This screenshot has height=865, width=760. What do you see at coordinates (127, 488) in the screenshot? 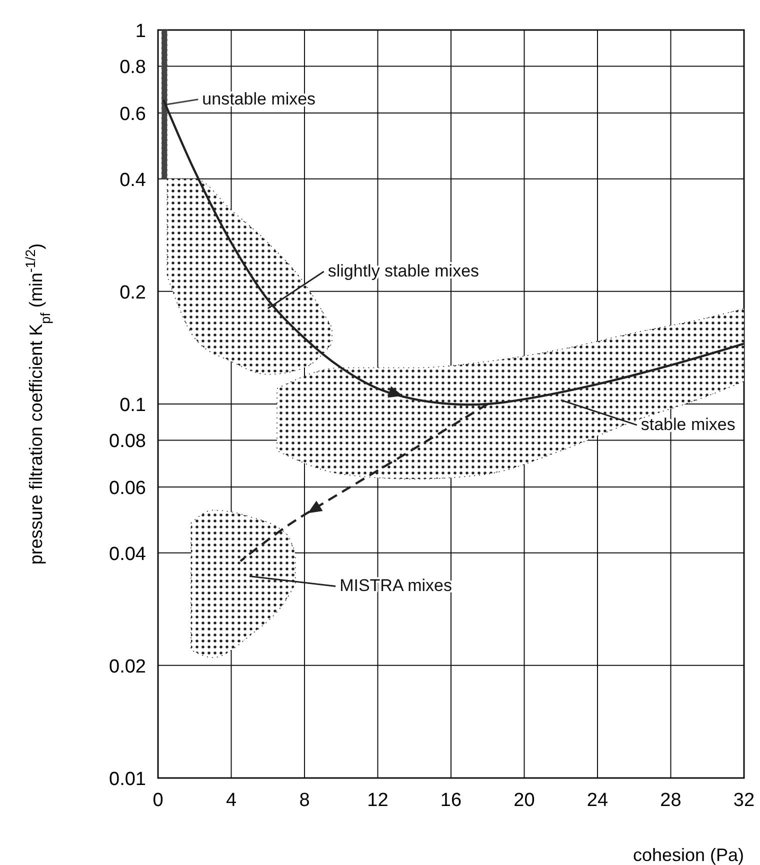
I see `y-tick-label: 0.06` at bounding box center [127, 488].